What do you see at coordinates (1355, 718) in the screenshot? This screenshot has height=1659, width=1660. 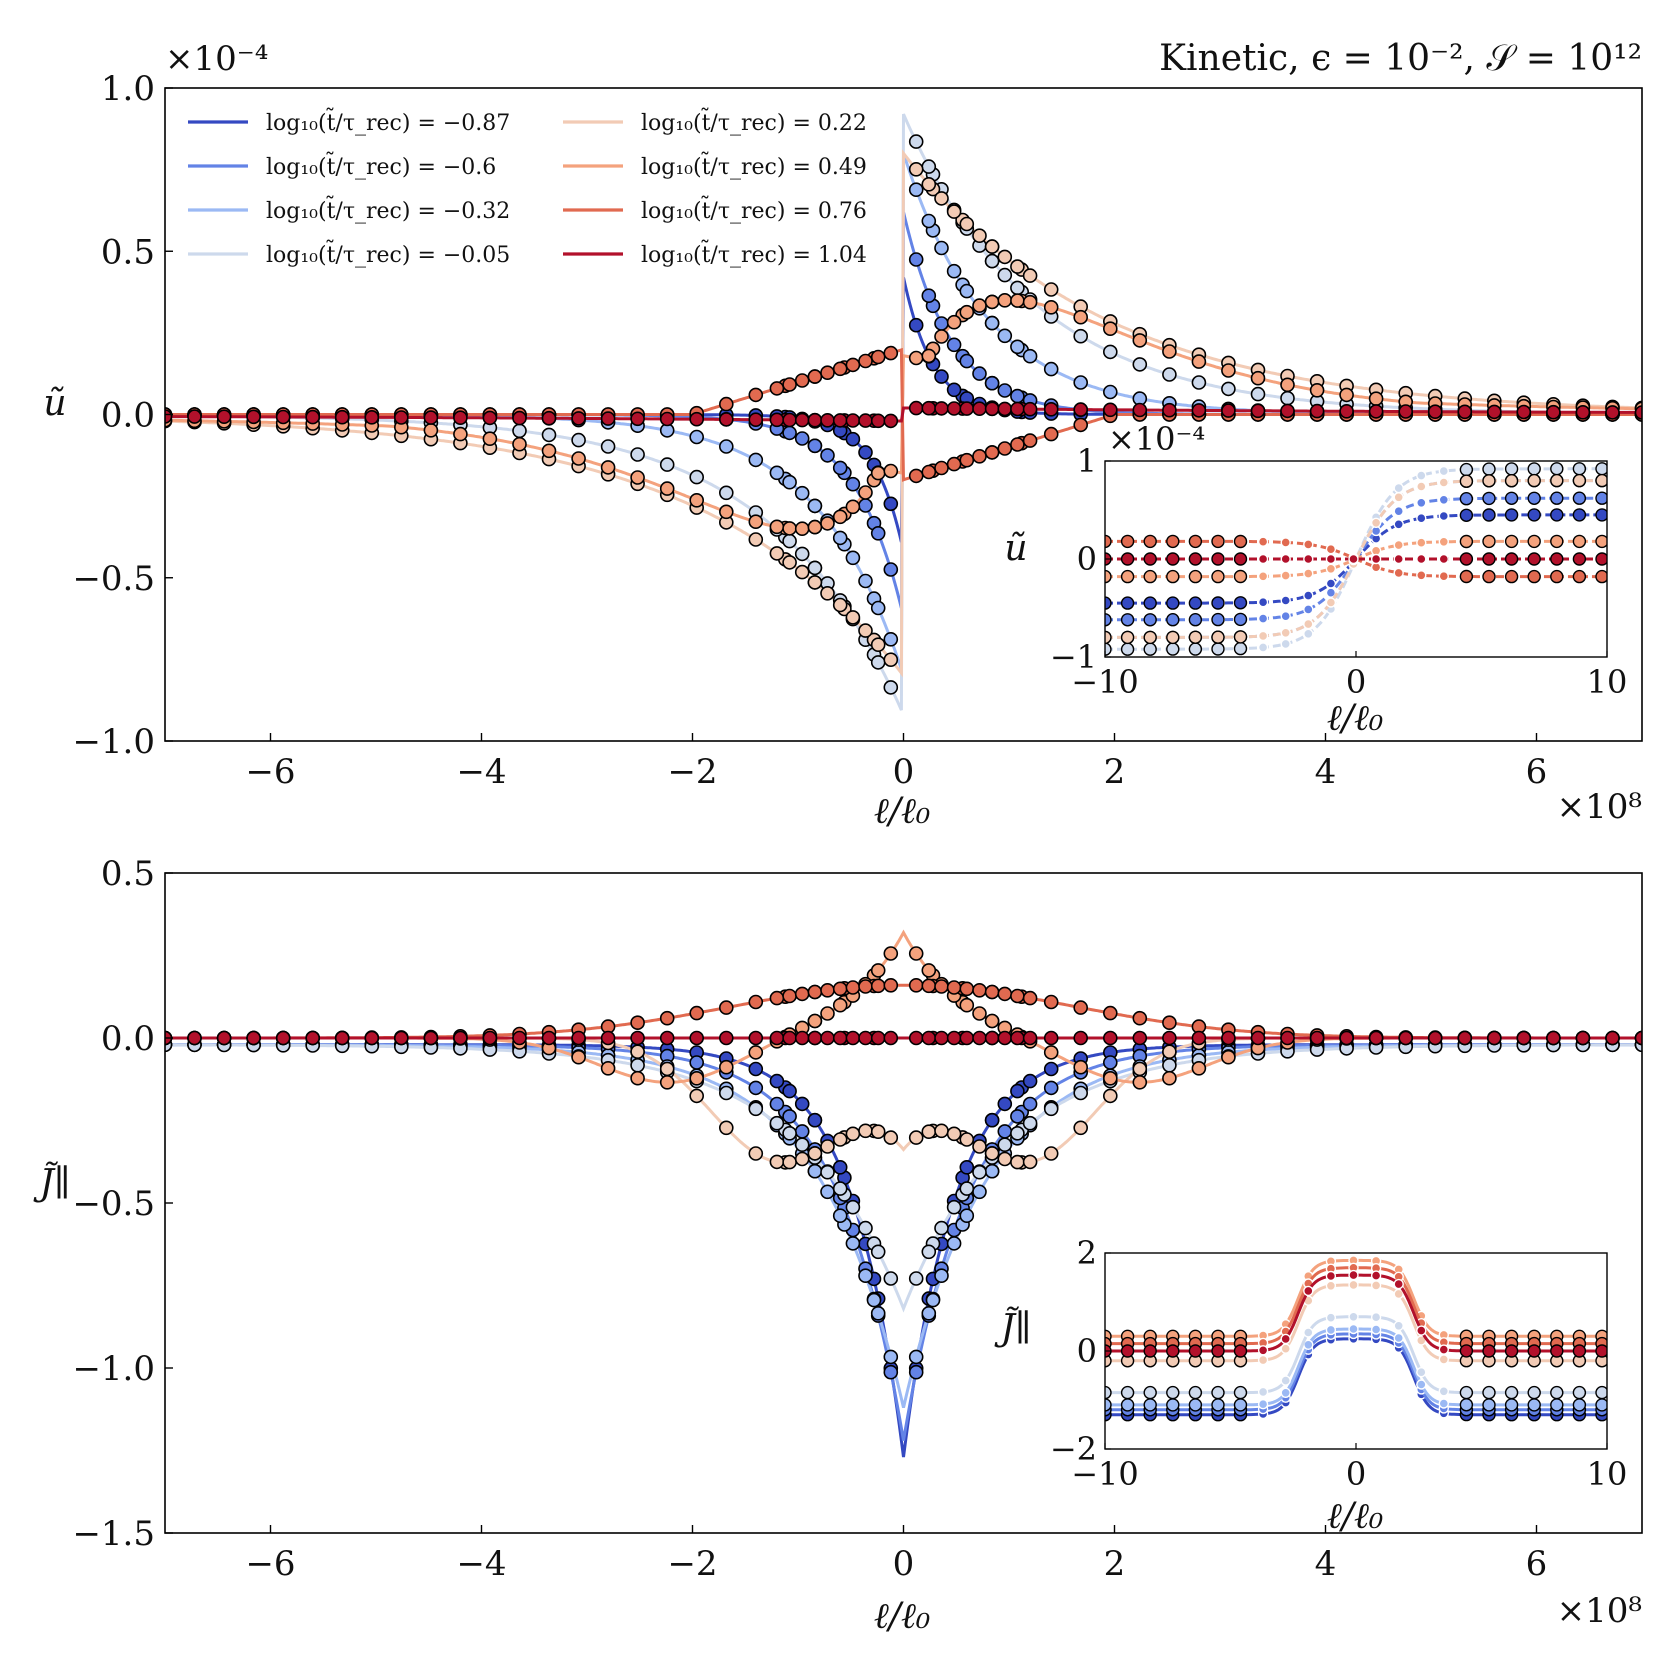 I see `top-inset-x-axis-label: ℓ/ℓ₀` at bounding box center [1355, 718].